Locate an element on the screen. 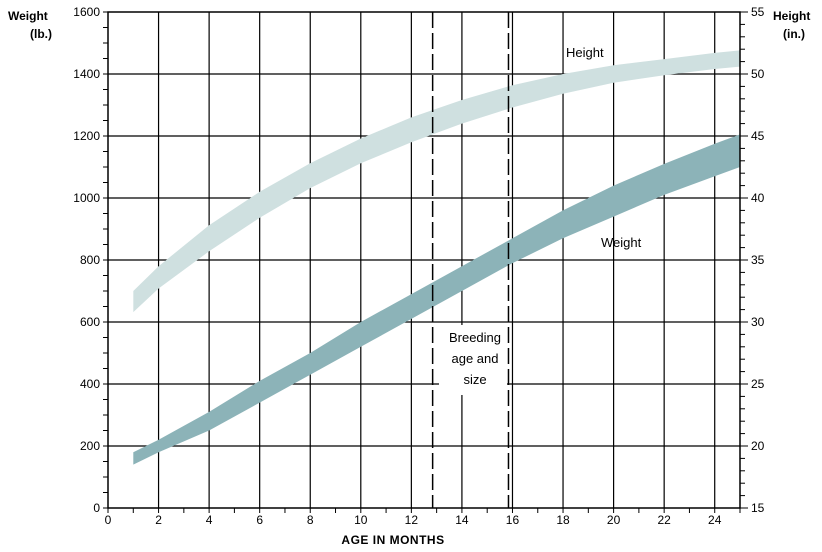  y-right-tick-label: 20 is located at coordinates (758, 446).